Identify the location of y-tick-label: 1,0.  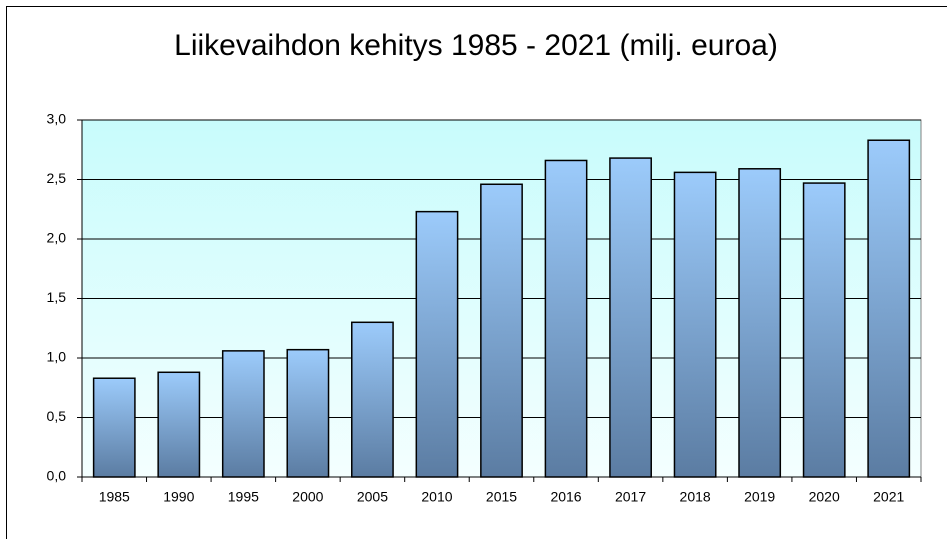
(57, 357).